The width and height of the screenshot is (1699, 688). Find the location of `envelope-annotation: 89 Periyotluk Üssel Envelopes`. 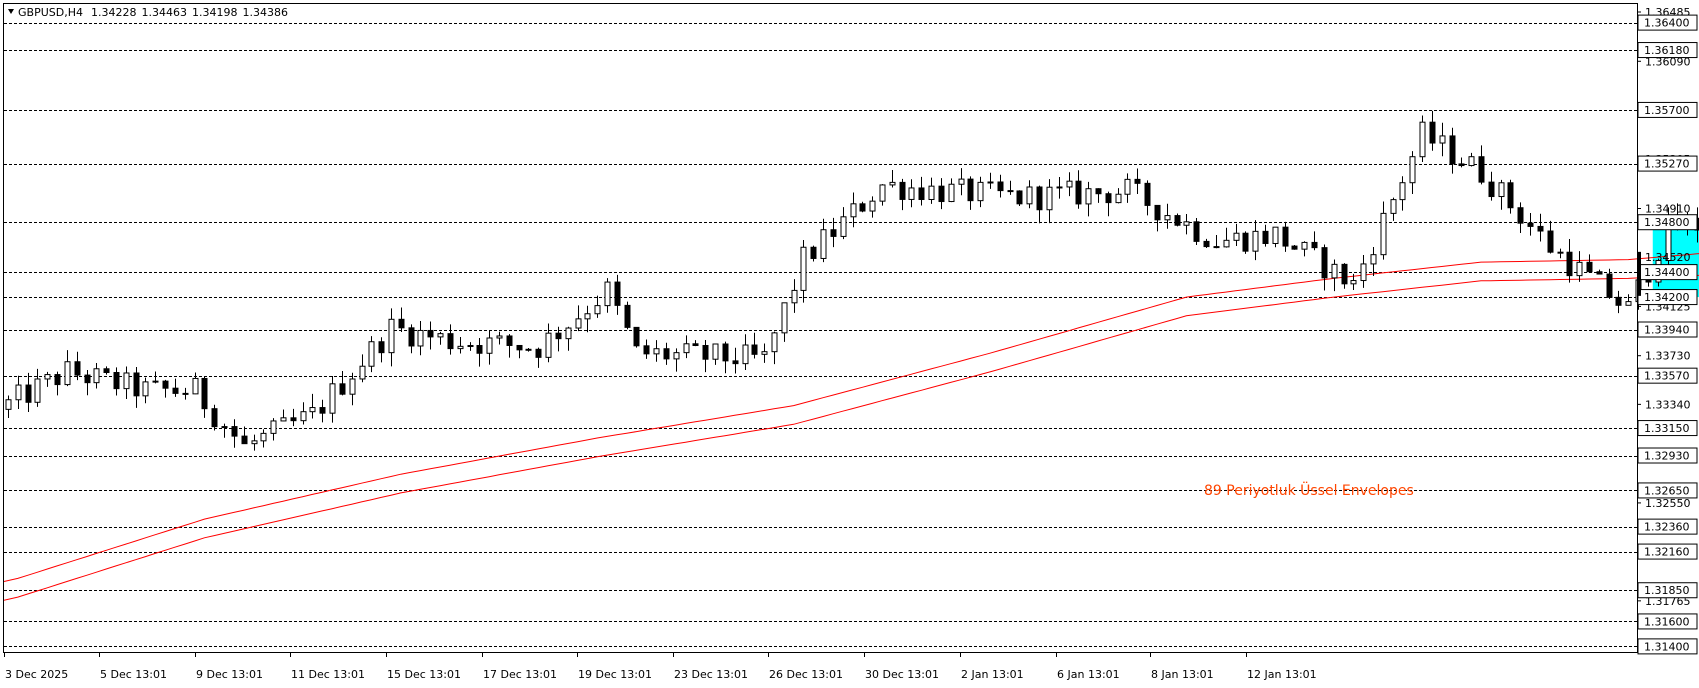

envelope-annotation: 89 Periyotluk Üssel Envelopes is located at coordinates (1309, 490).